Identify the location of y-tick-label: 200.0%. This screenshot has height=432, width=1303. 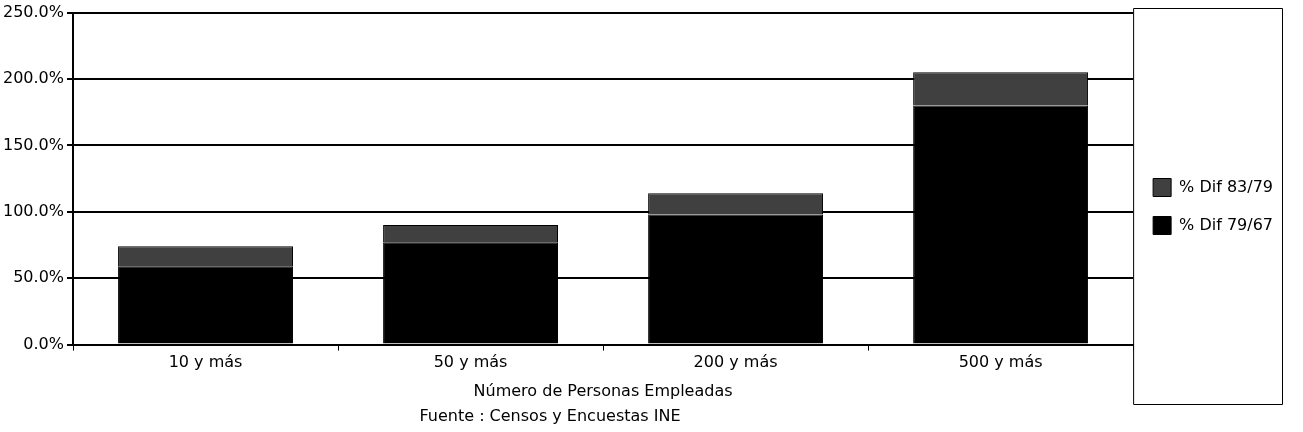
(33, 78).